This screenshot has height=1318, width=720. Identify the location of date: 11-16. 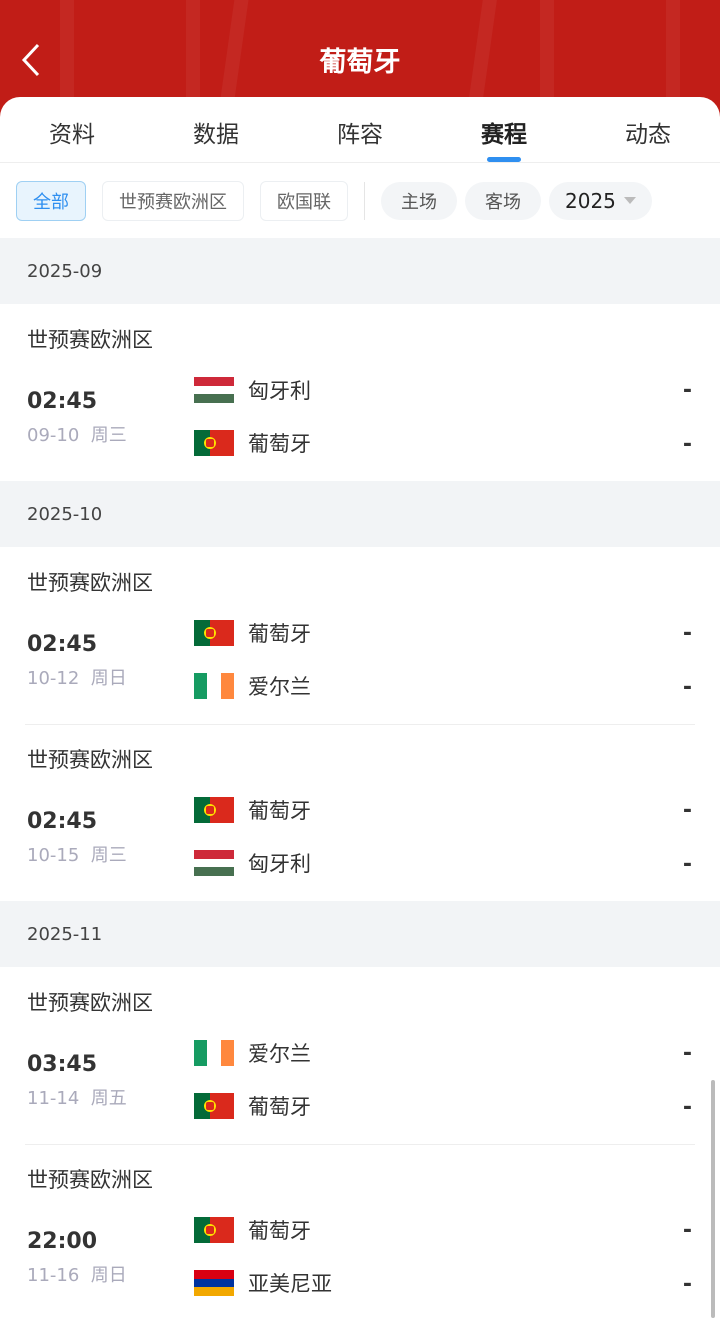
(53, 1275).